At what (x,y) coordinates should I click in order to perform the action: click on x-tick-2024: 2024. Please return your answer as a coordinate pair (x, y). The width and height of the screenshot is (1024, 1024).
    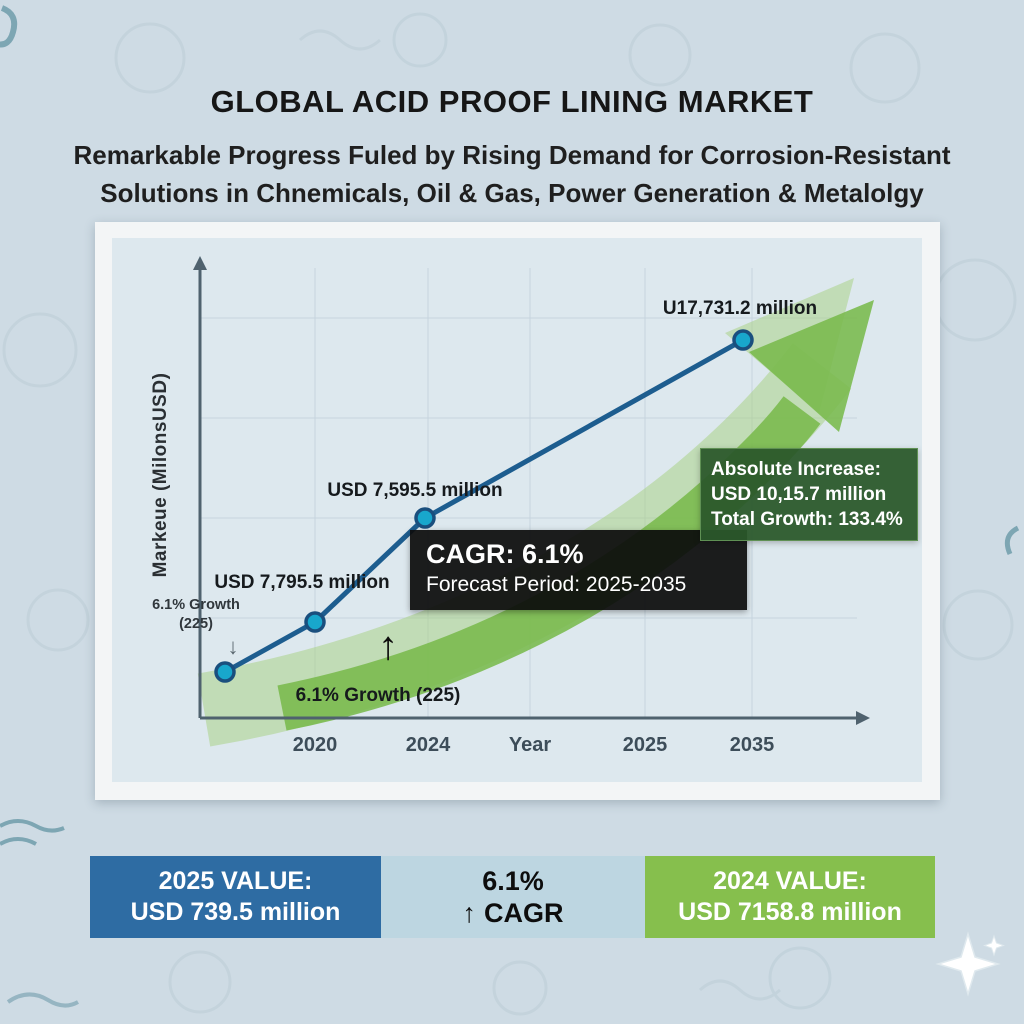
    Looking at the image, I should click on (428, 745).